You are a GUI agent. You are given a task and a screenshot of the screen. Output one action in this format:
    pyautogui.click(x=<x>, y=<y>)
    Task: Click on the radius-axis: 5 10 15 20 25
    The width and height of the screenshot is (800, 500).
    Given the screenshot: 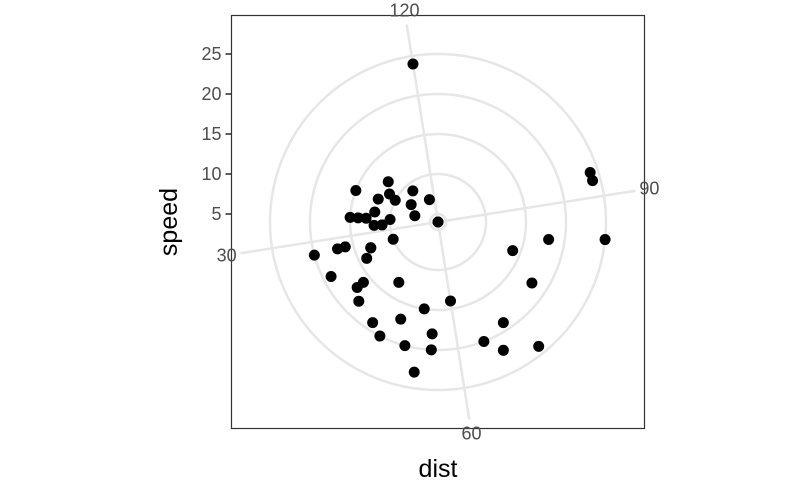 What is the action you would take?
    pyautogui.click(x=216, y=134)
    